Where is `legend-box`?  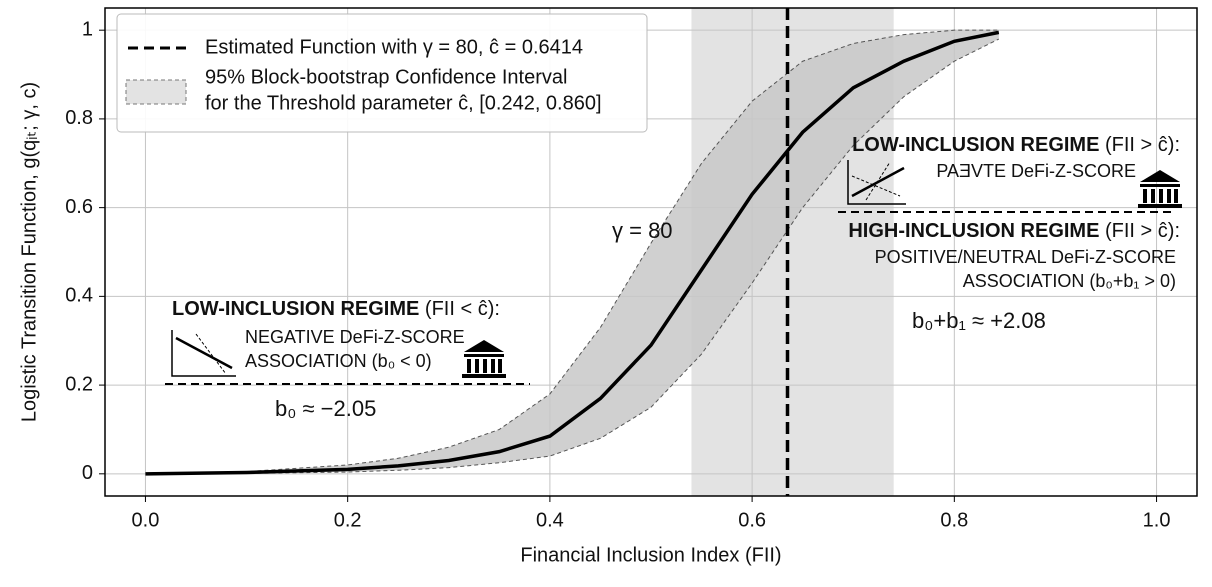 legend-box is located at coordinates (382, 73).